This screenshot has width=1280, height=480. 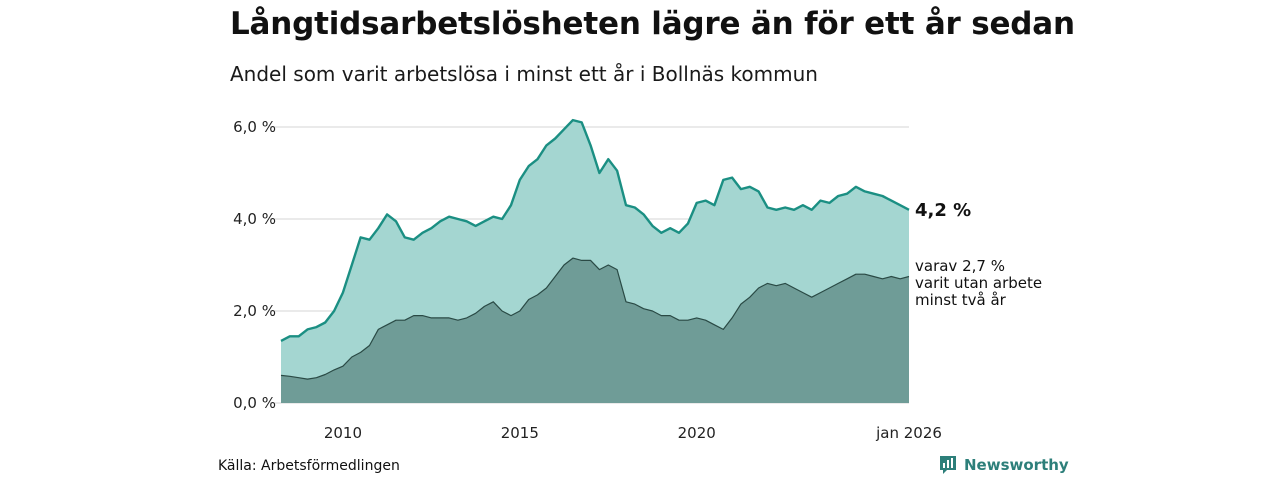 What do you see at coordinates (908, 433) in the screenshot?
I see `x-tick-label: jan 2026` at bounding box center [908, 433].